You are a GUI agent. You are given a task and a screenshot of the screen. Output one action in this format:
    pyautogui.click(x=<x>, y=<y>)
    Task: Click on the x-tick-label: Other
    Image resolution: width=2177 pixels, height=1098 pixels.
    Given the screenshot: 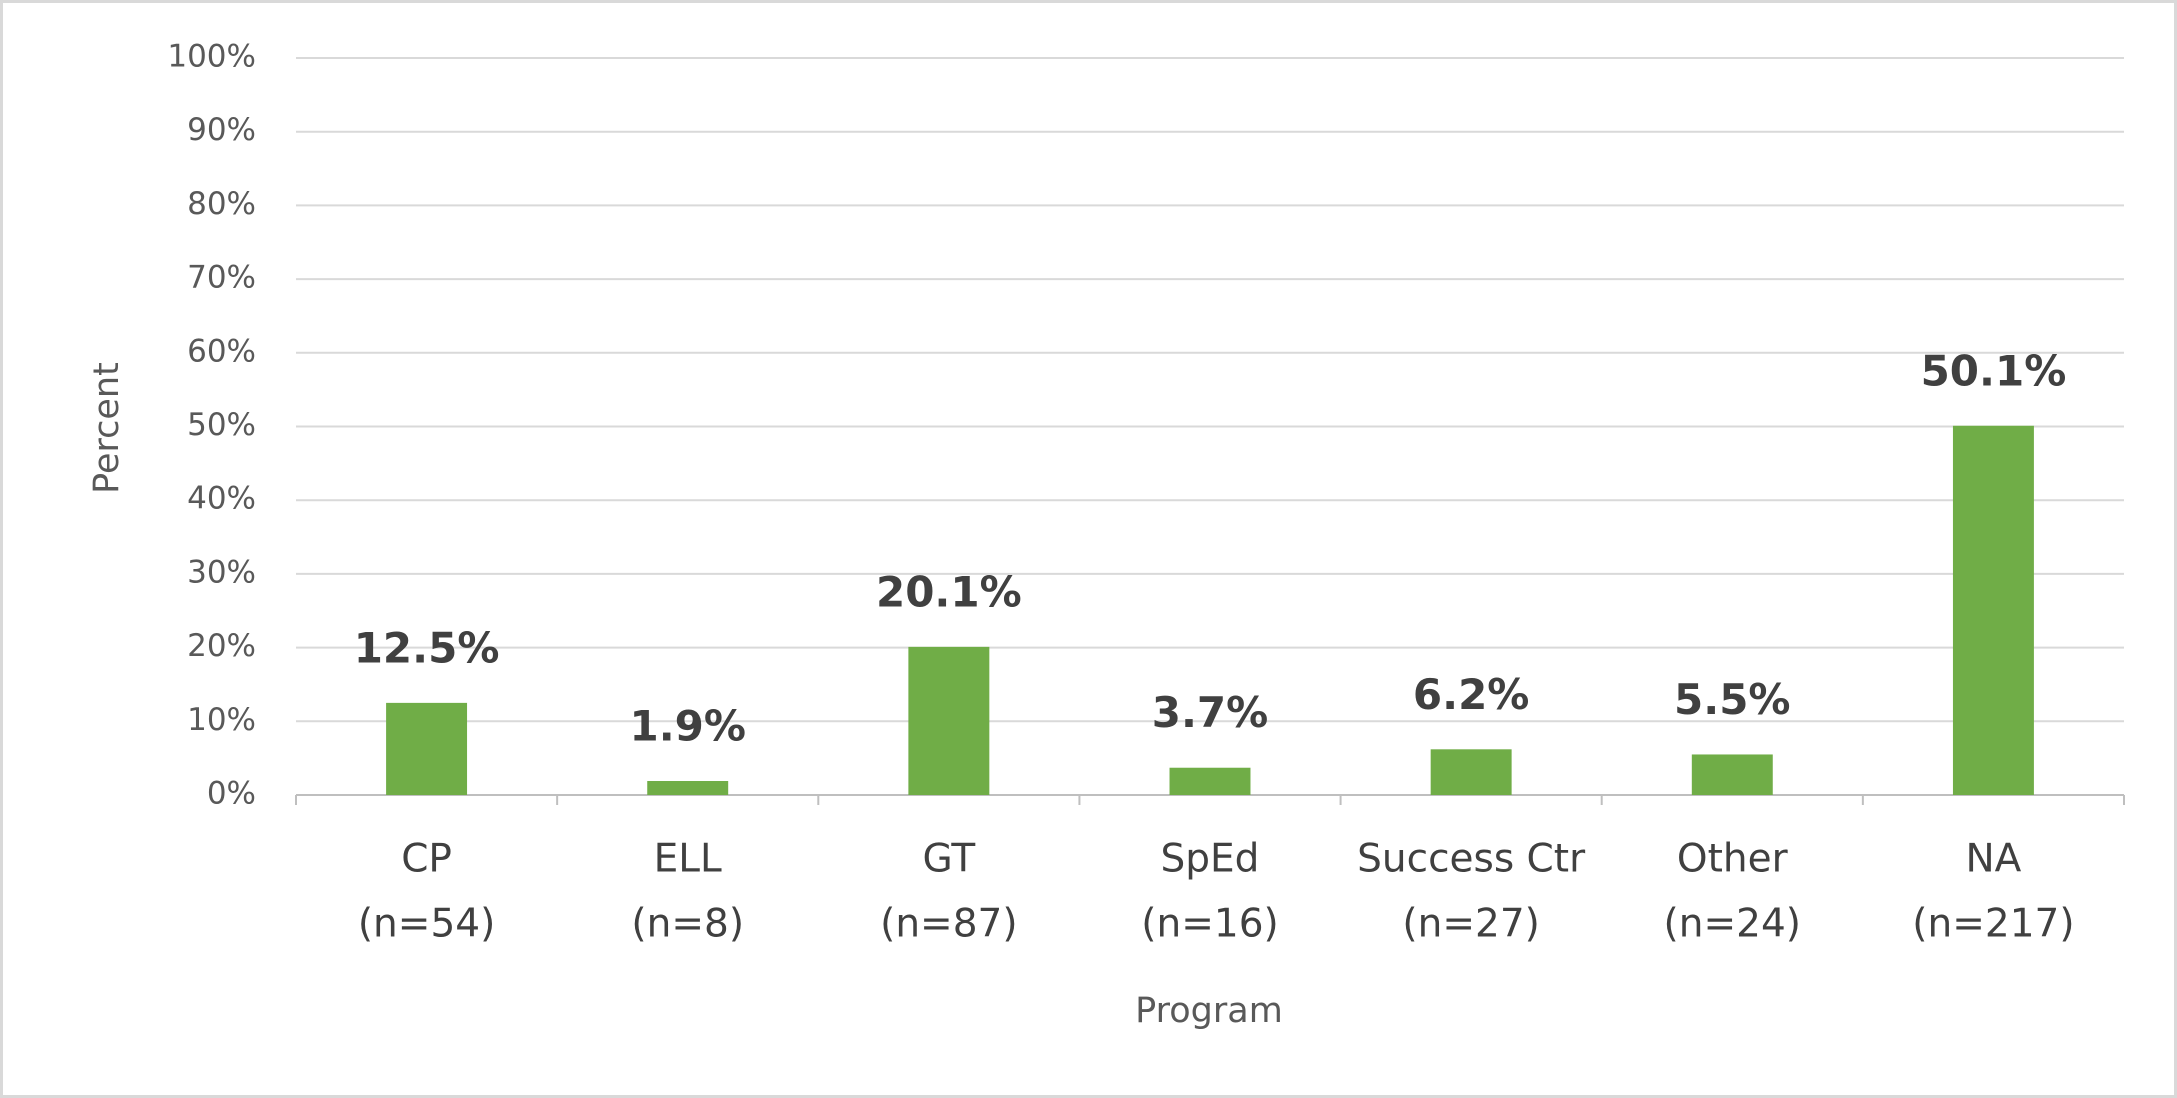 What is the action you would take?
    pyautogui.click(x=1733, y=859)
    